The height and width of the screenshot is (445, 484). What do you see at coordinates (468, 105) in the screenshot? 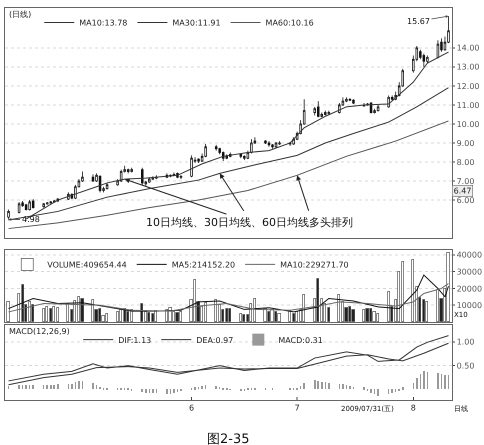
I see `y-tick-label: 11.00` at bounding box center [468, 105].